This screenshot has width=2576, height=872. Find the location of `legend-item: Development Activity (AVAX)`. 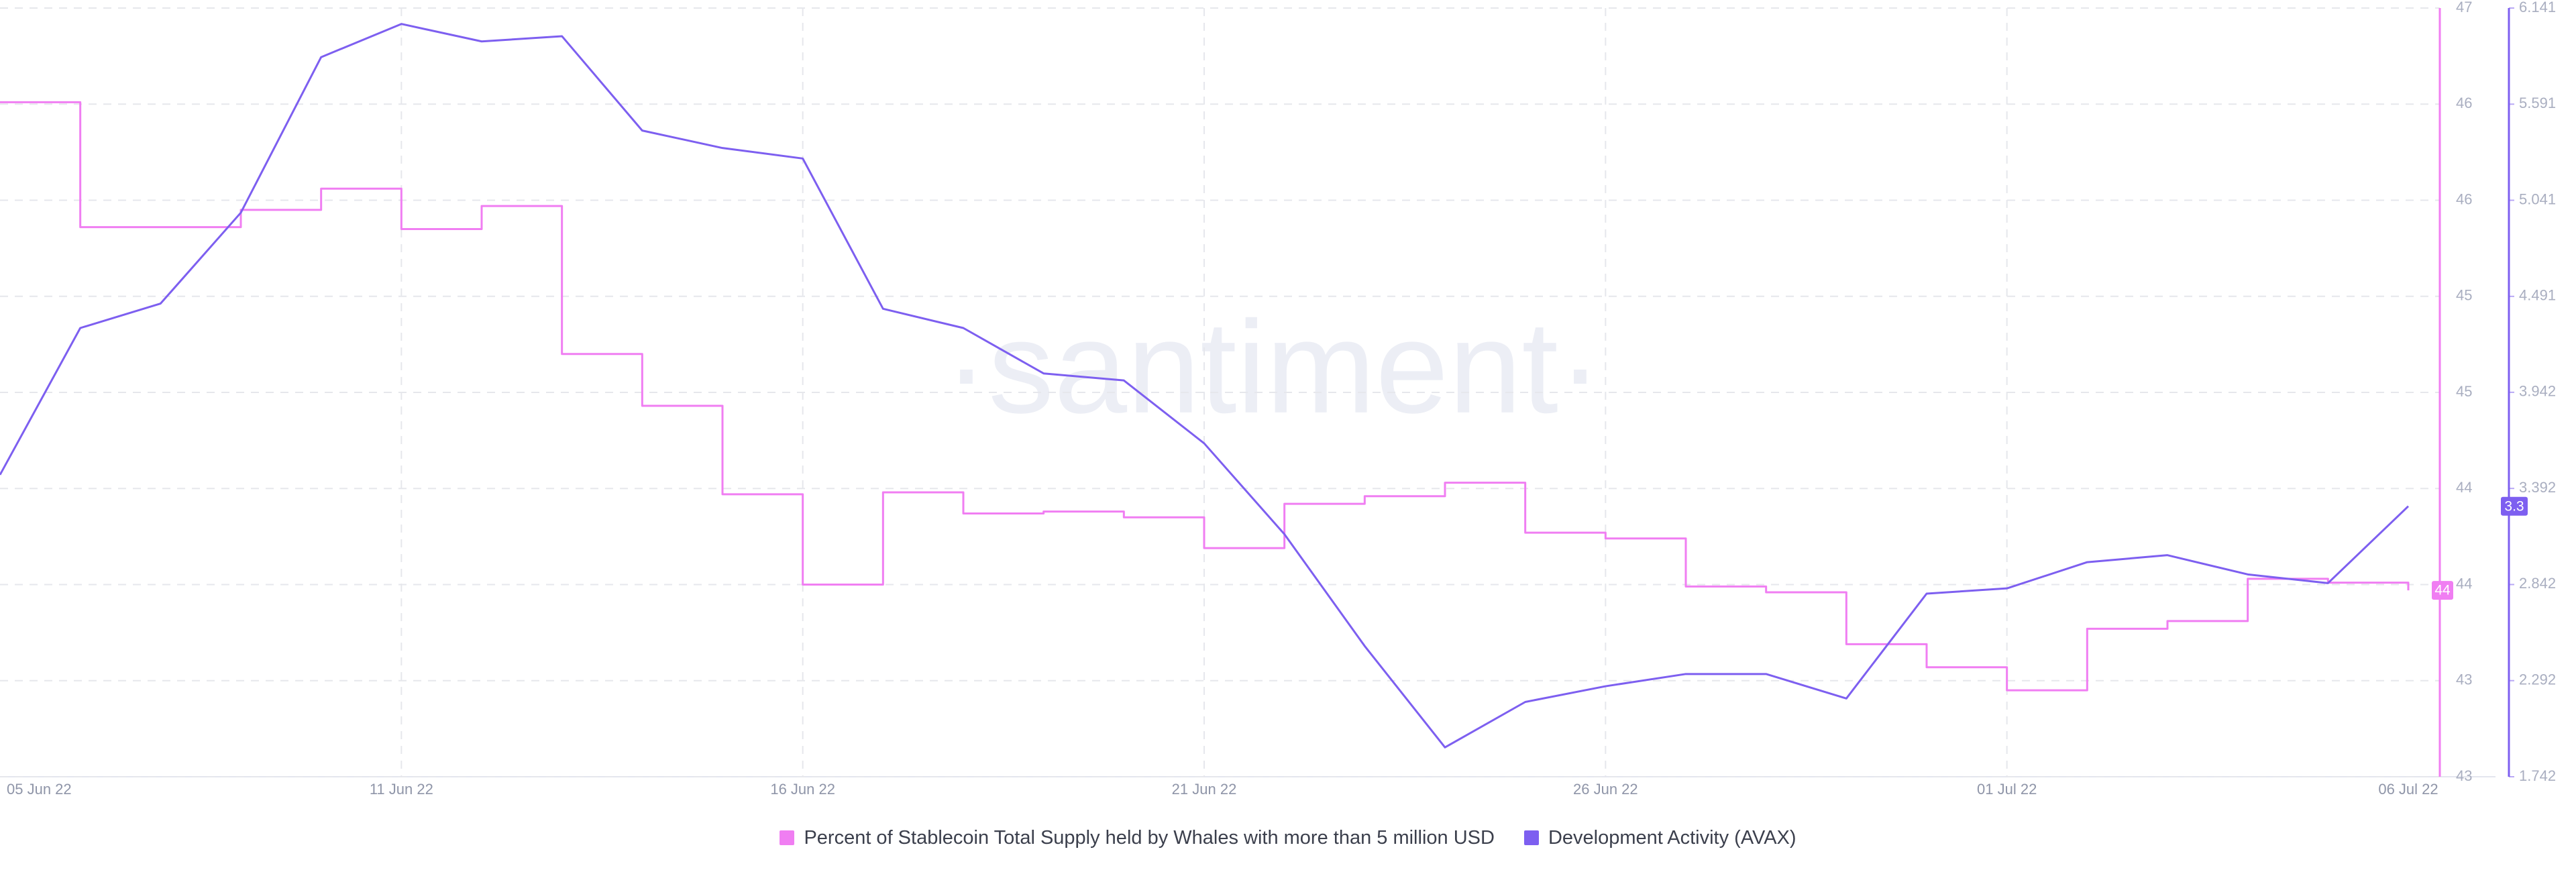

legend-item: Development Activity (AVAX) is located at coordinates (1659, 837).